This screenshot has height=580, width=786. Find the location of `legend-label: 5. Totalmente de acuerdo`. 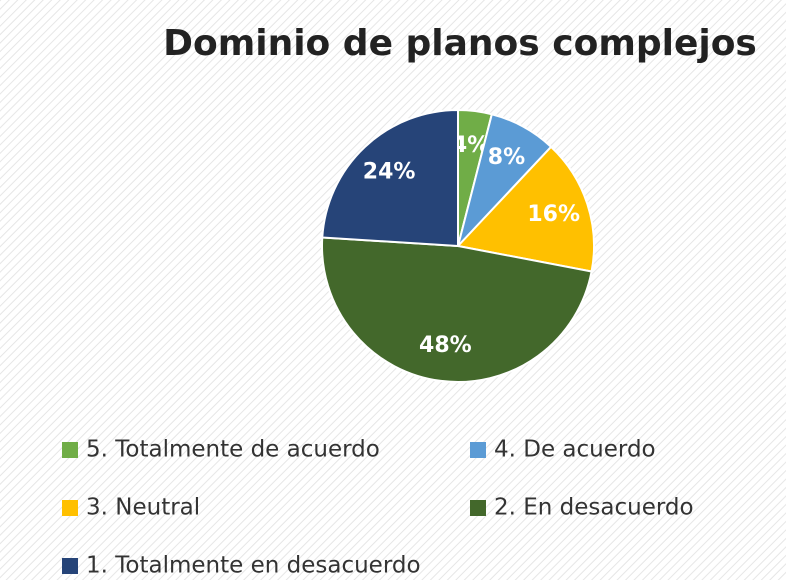

legend-label: 5. Totalmente de acuerdo is located at coordinates (233, 450).